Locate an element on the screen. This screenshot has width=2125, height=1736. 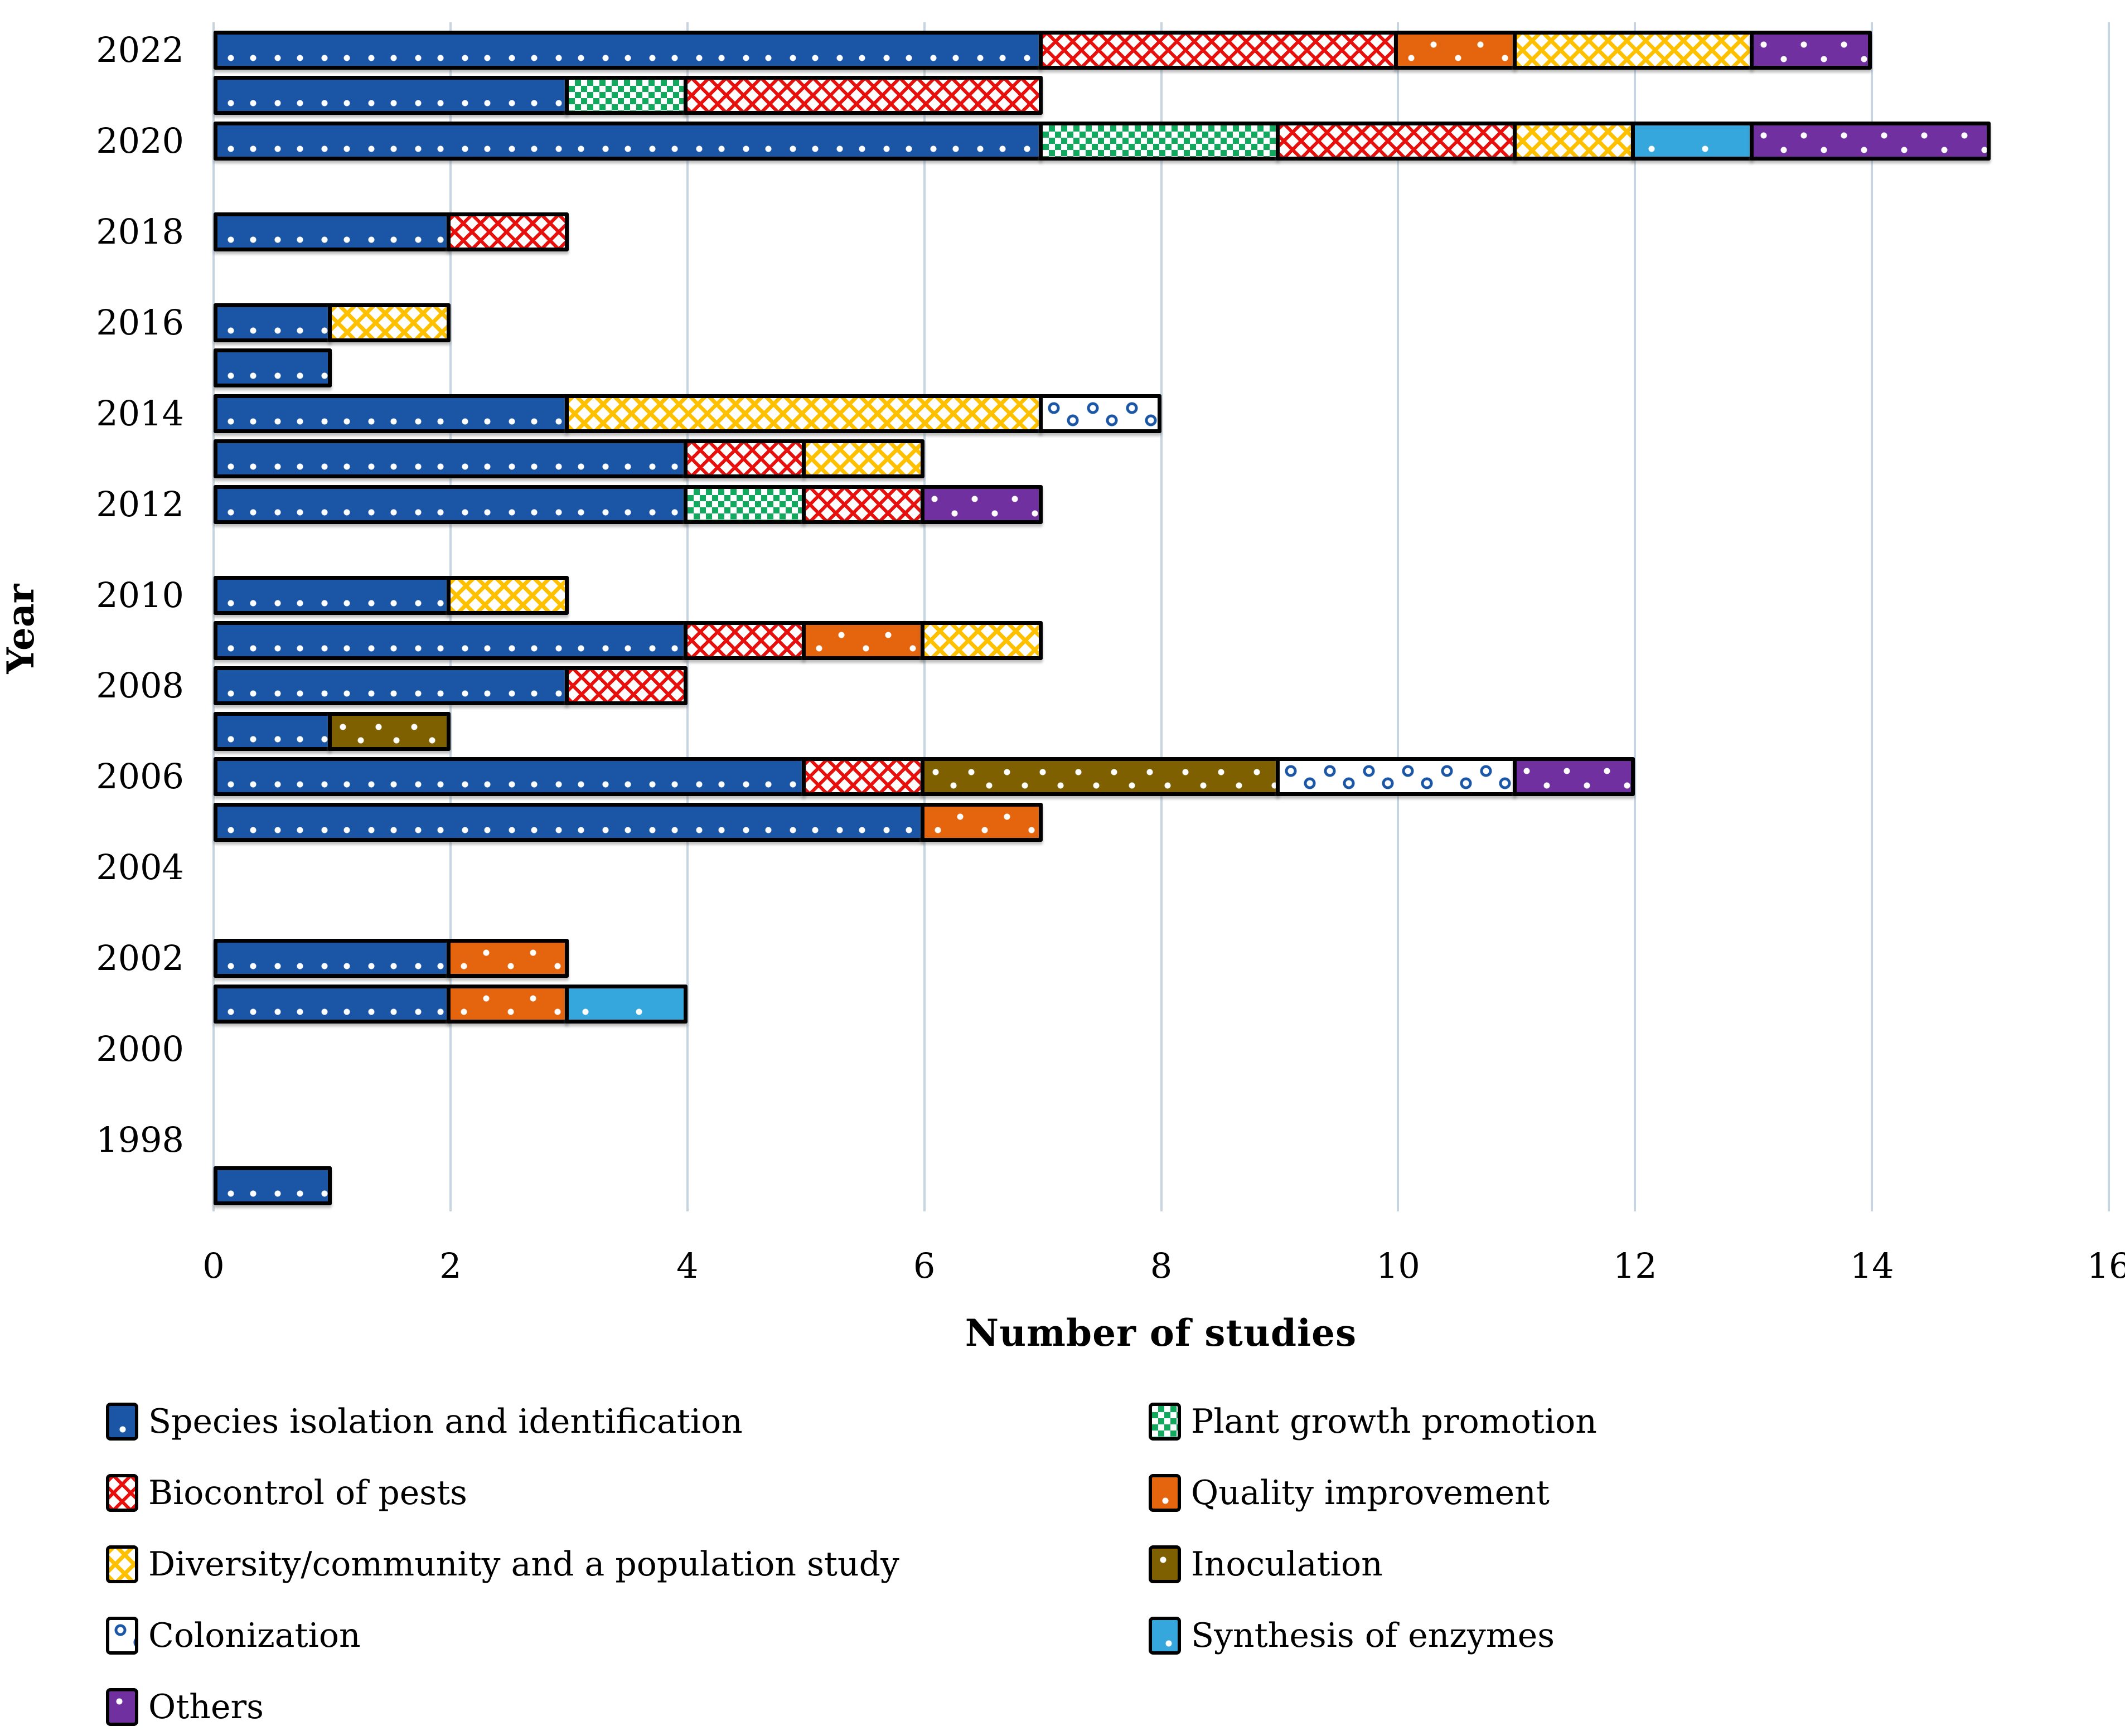
bar-segment-2013-species is located at coordinates (451, 459).